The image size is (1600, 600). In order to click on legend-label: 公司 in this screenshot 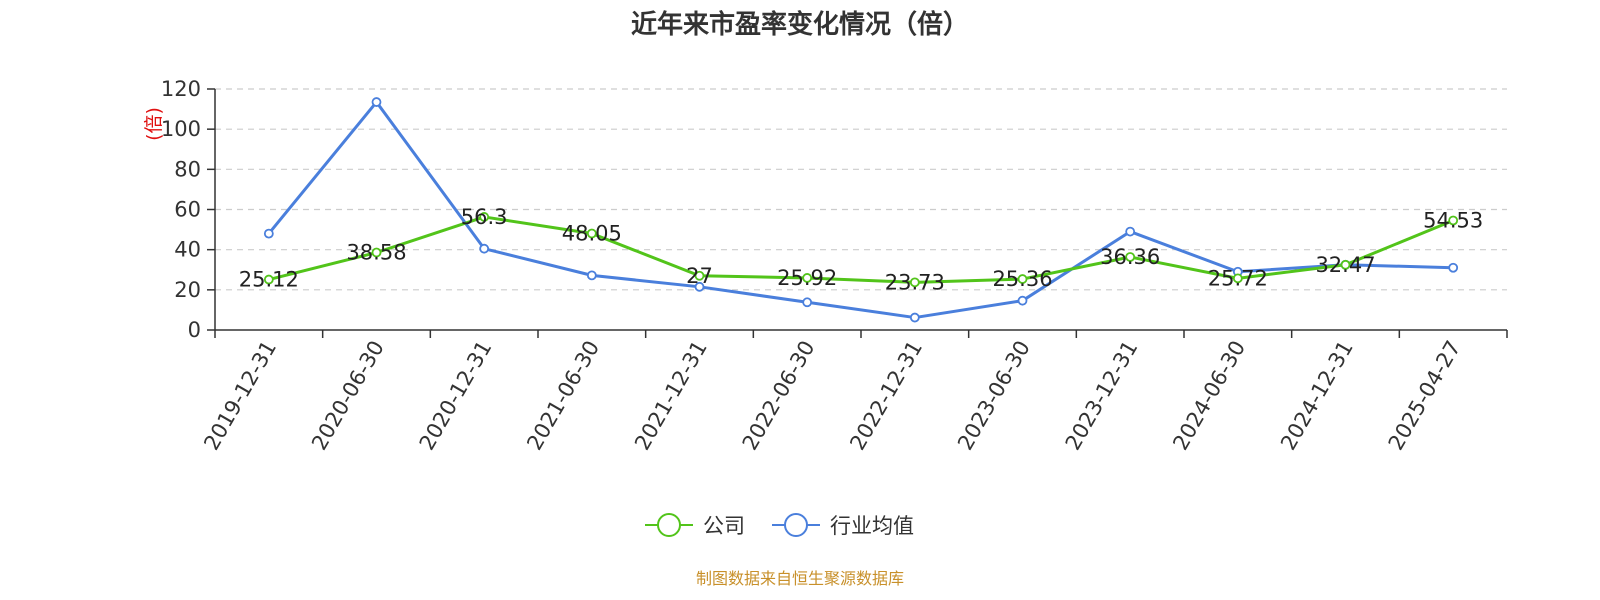, I will do `click(724, 526)`.